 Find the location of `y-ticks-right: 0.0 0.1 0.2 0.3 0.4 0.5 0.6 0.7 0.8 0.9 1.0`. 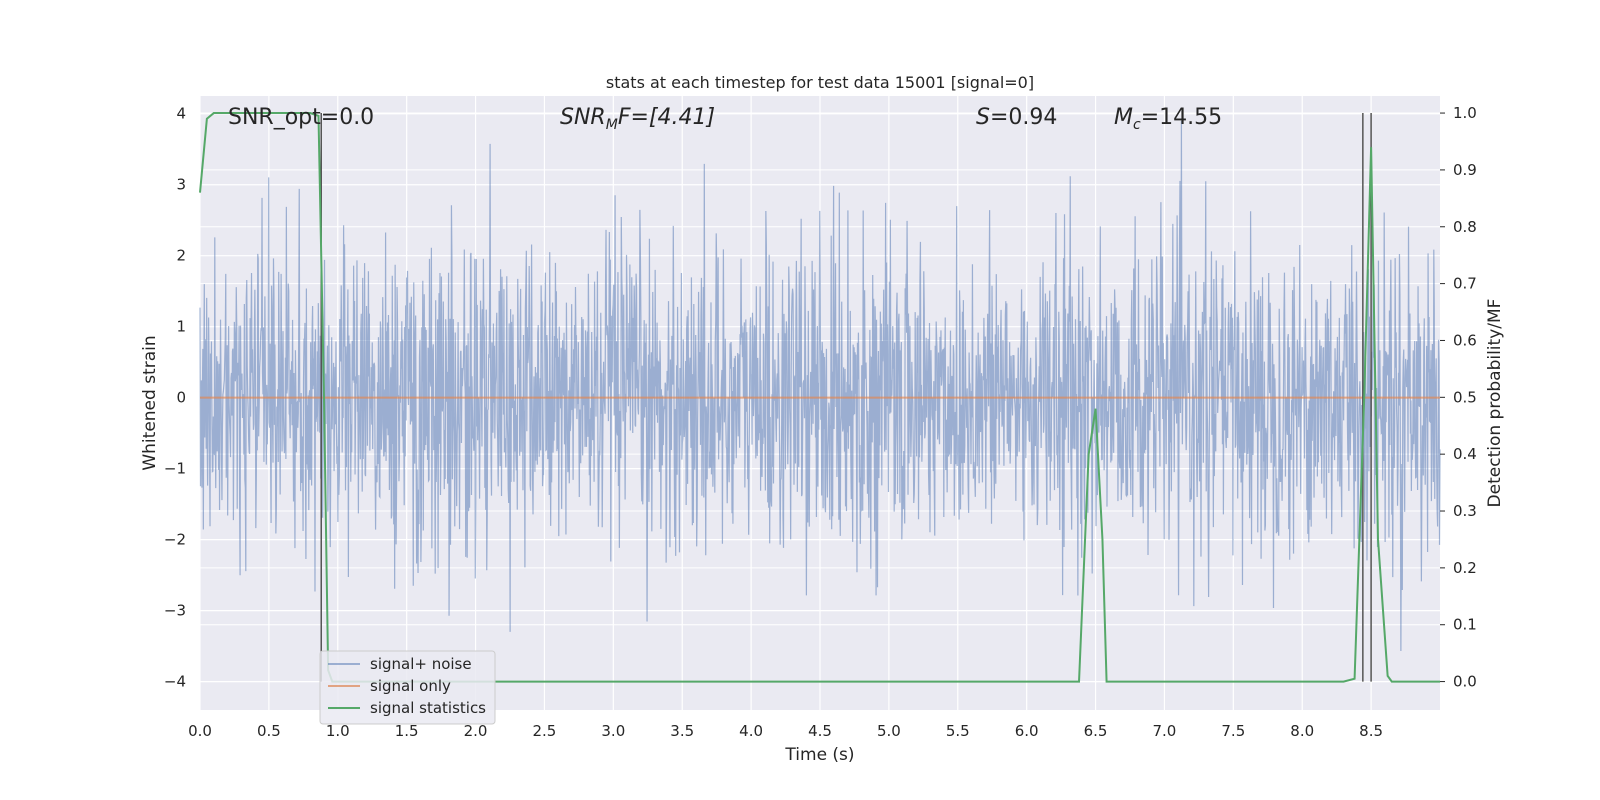

y-ticks-right: 0.0 0.1 0.2 0.3 0.4 0.5 0.6 0.7 0.8 0.9 1.0 is located at coordinates (1458, 397).